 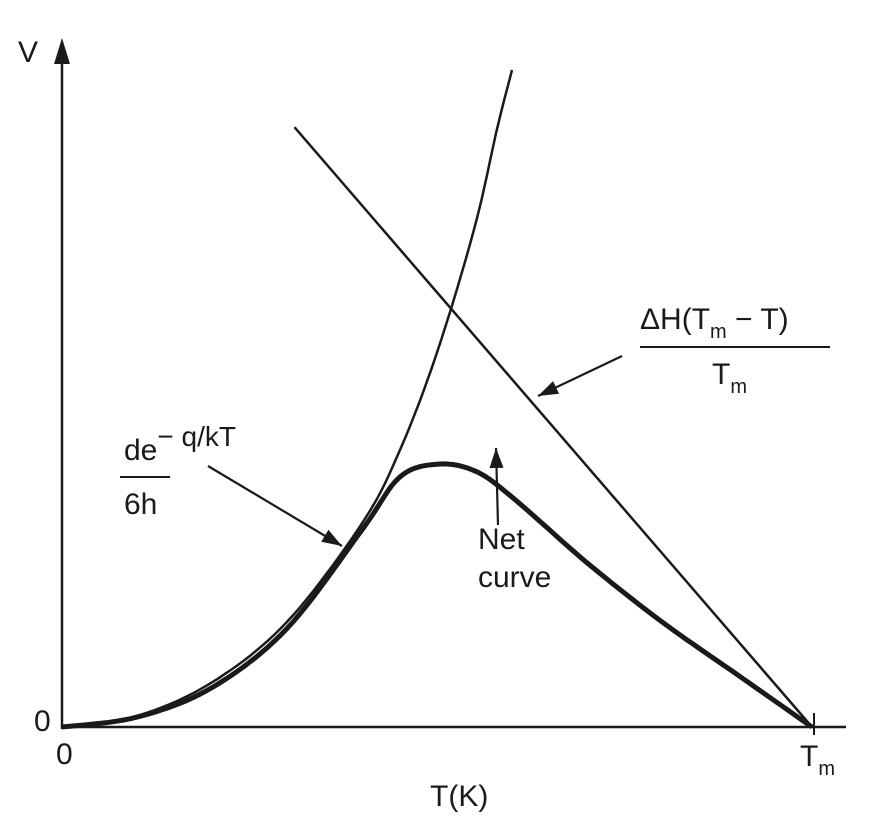 I want to click on linear-curve-label-bottom-sub: m, so click(x=738, y=387).